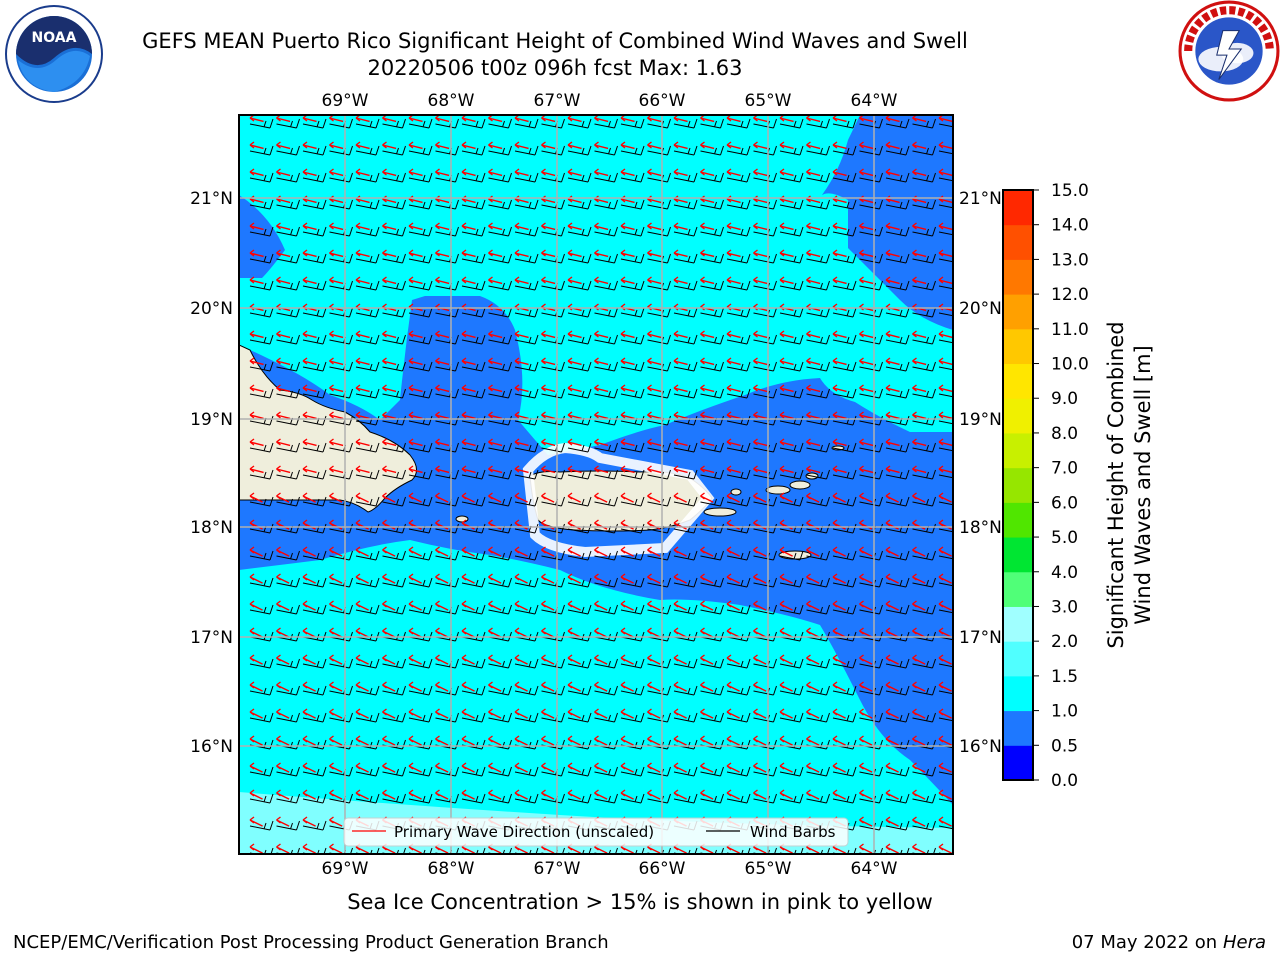 Image resolution: width=1280 pixels, height=960 pixels. Describe the element at coordinates (211, 638) in the screenshot. I see `lat-label-left: 17°N` at that location.